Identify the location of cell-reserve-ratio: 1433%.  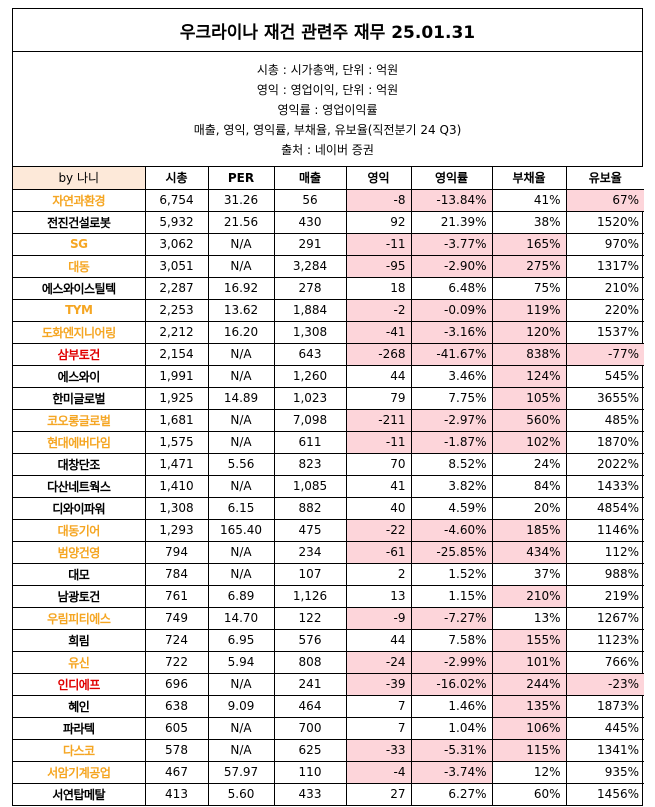
(604, 486).